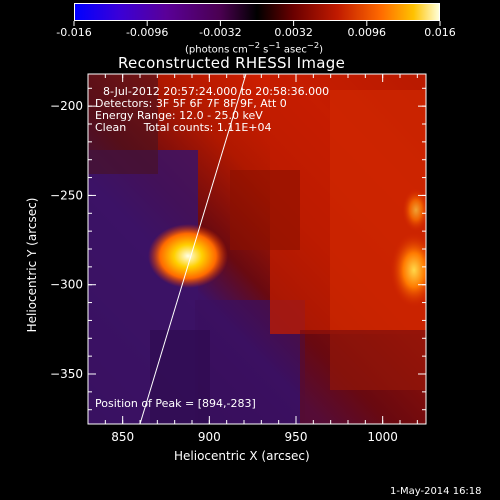 Image resolution: width=500 pixels, height=500 pixels. I want to click on plot-title: Reconstructed RHESSI Image, so click(232, 63).